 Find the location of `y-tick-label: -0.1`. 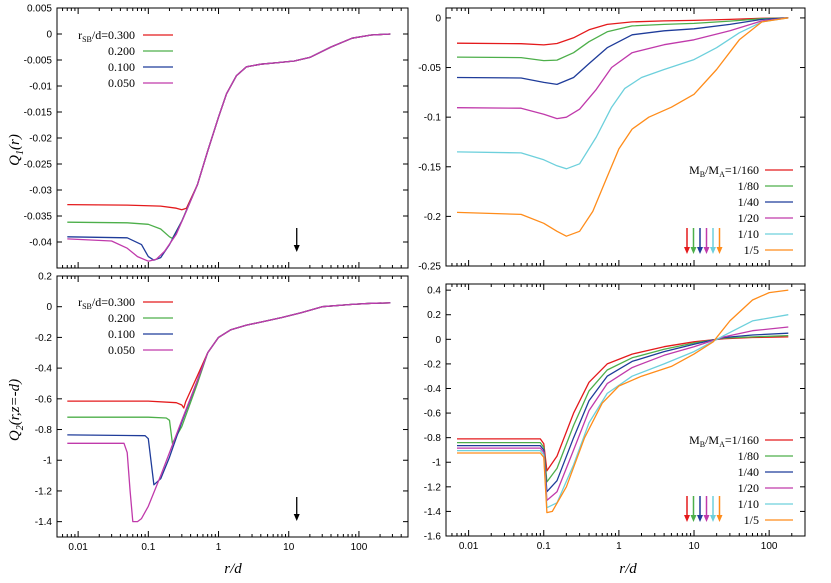

y-tick-label: -0.1 is located at coordinates (433, 118).